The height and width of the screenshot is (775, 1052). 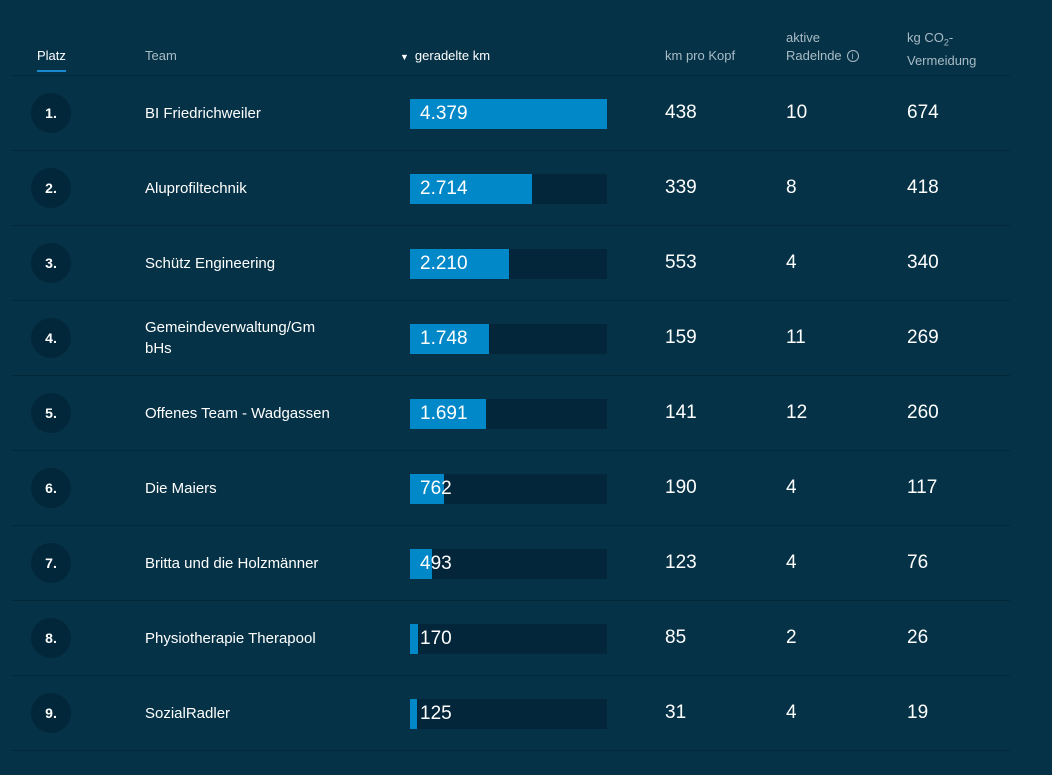 I want to click on team-name-text: Die Maiers, so click(x=181, y=488).